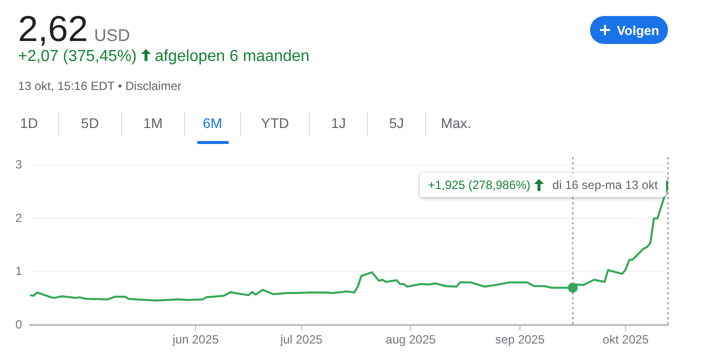 The height and width of the screenshot is (359, 715). Describe the element at coordinates (411, 339) in the screenshot. I see `x-tick-label: aug 2025` at that location.